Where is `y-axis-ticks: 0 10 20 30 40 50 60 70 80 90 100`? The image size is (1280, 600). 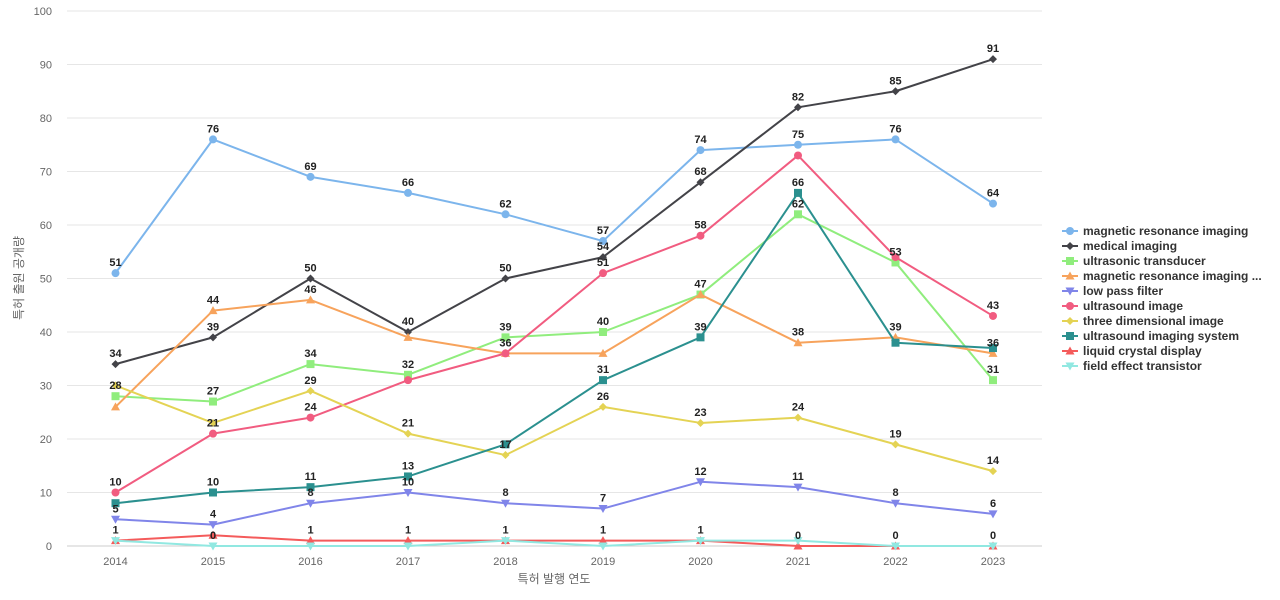 y-axis-ticks: 0 10 20 30 40 50 60 70 80 90 100 is located at coordinates (43, 279).